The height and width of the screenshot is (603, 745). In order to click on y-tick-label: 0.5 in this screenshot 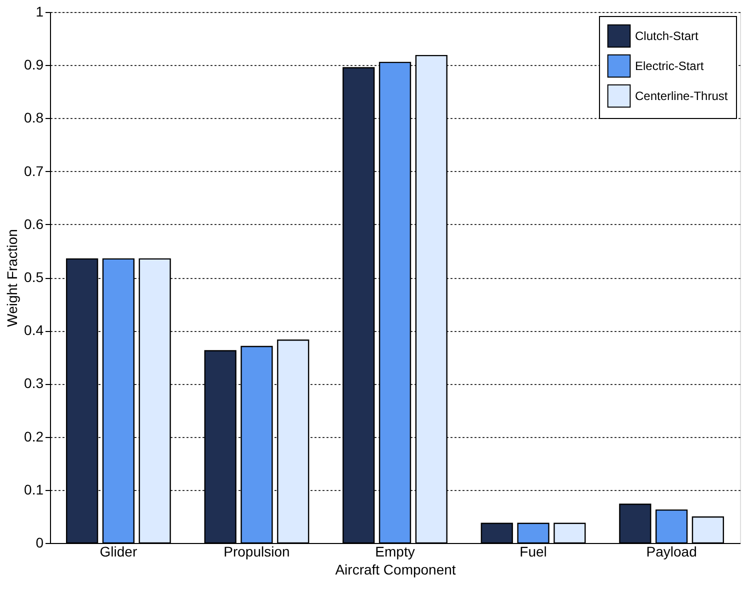, I will do `click(34, 277)`.